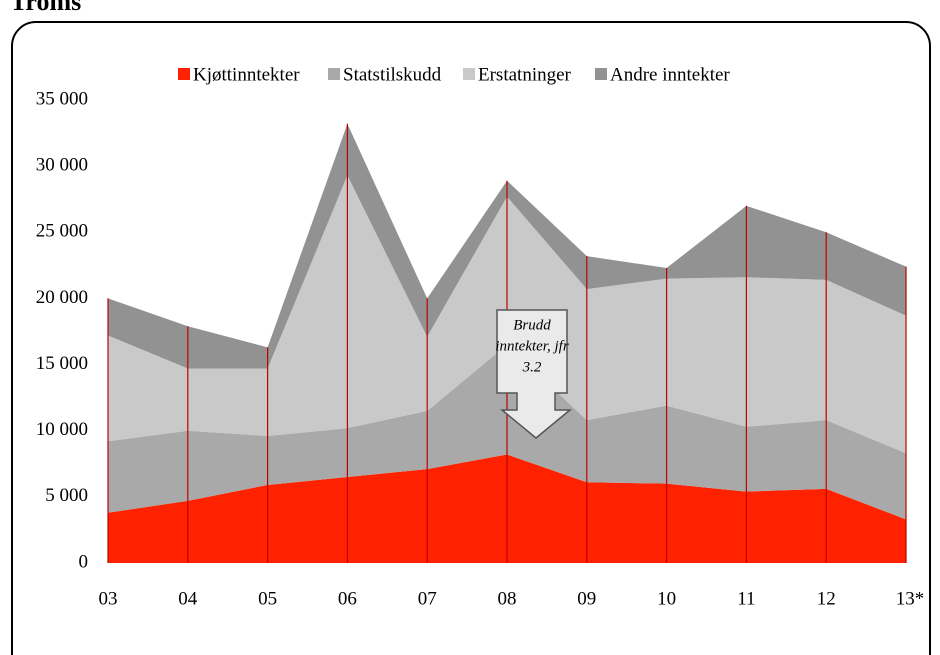 The height and width of the screenshot is (655, 940). What do you see at coordinates (62, 231) in the screenshot?
I see `y-tick-label: 25 000` at bounding box center [62, 231].